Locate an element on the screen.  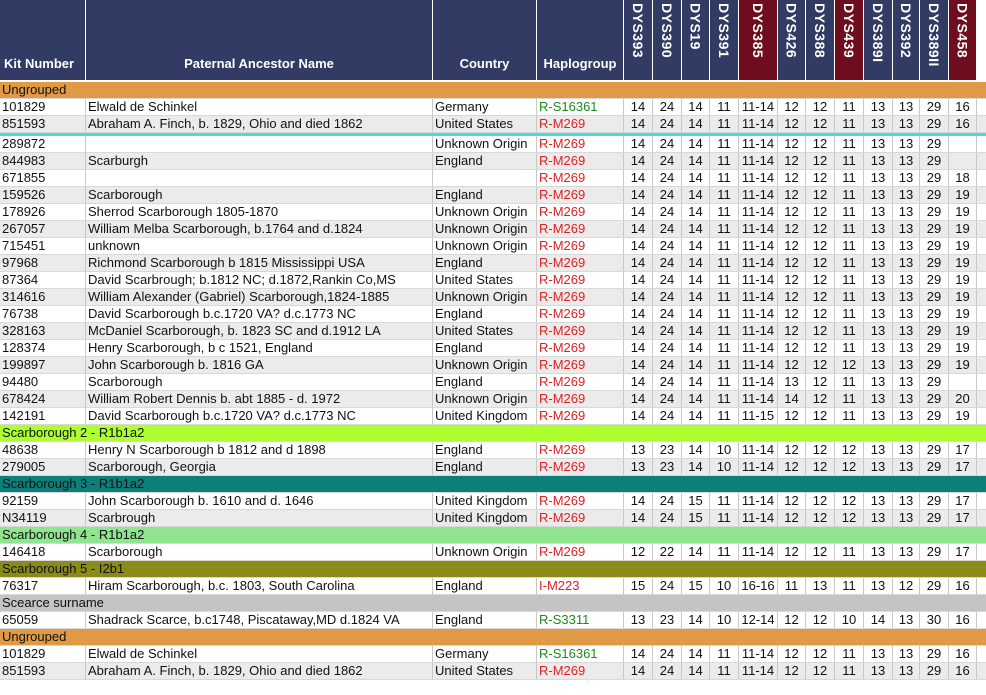
table-row: 671855 R-M269 14 24 14 11 11-14 12 12 11 13 13 29 18 is located at coordinates (493, 178).